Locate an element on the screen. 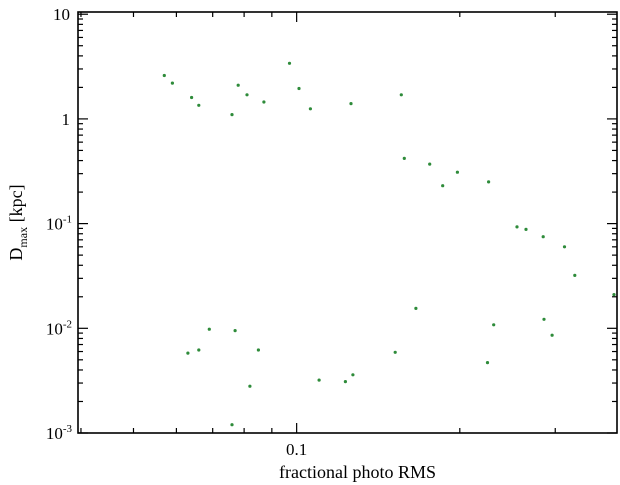 Image resolution: width=620 pixels, height=485 pixels. y-tick-label: 10⁻² is located at coordinates (59, 328).